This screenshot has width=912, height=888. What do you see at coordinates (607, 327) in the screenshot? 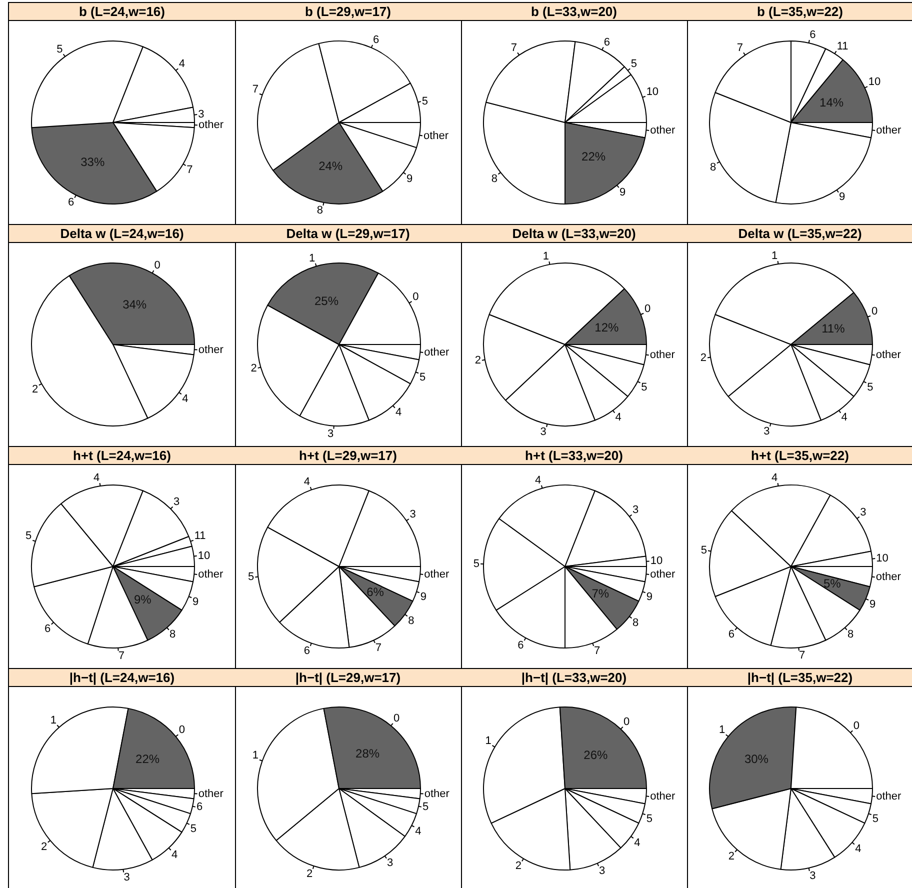
I see `data-label: 12%` at bounding box center [607, 327].